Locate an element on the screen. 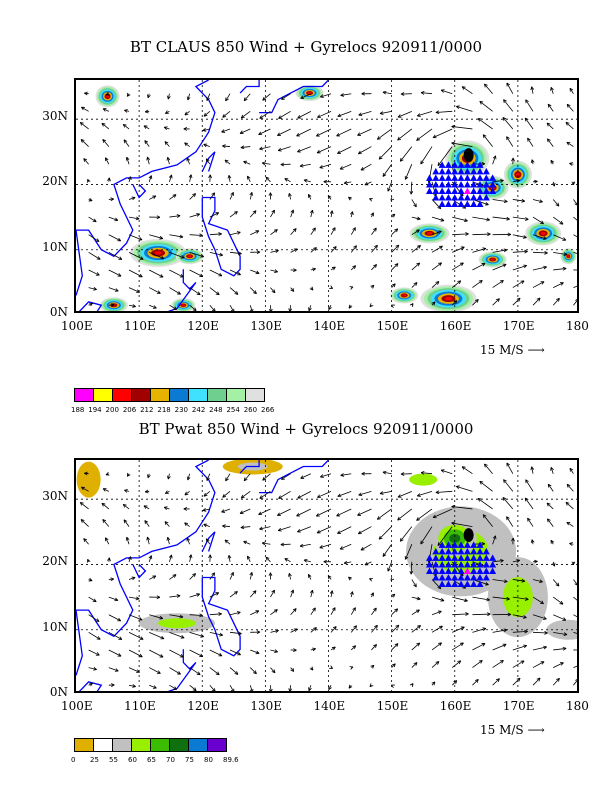  cloud-top-cluster is located at coordinates (189, 256).